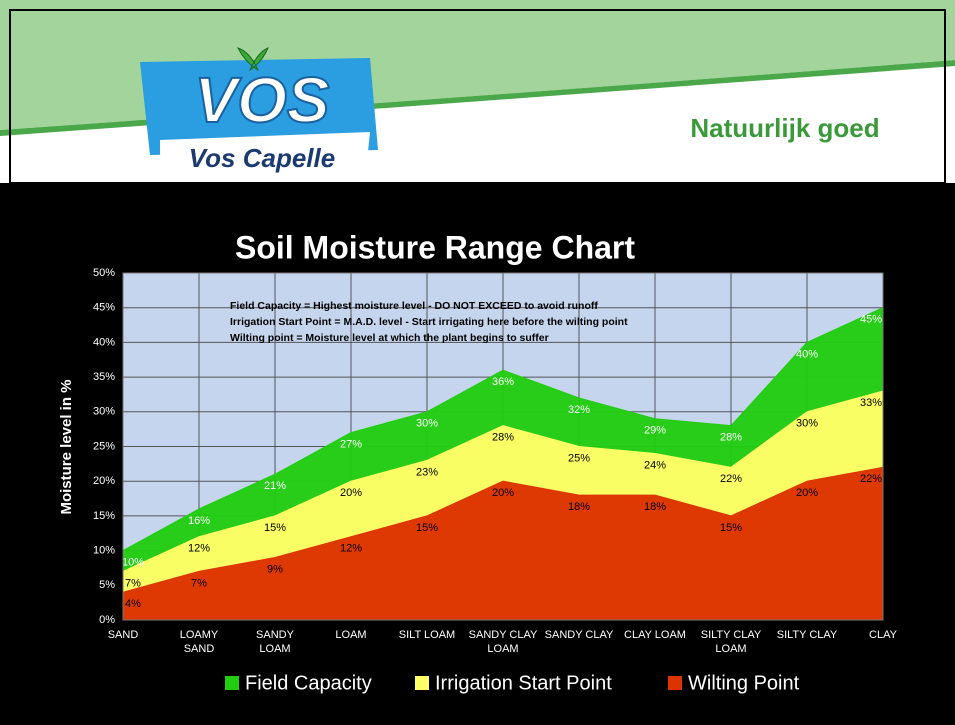  I want to click on x-tick-label: CLAY, so click(883, 635).